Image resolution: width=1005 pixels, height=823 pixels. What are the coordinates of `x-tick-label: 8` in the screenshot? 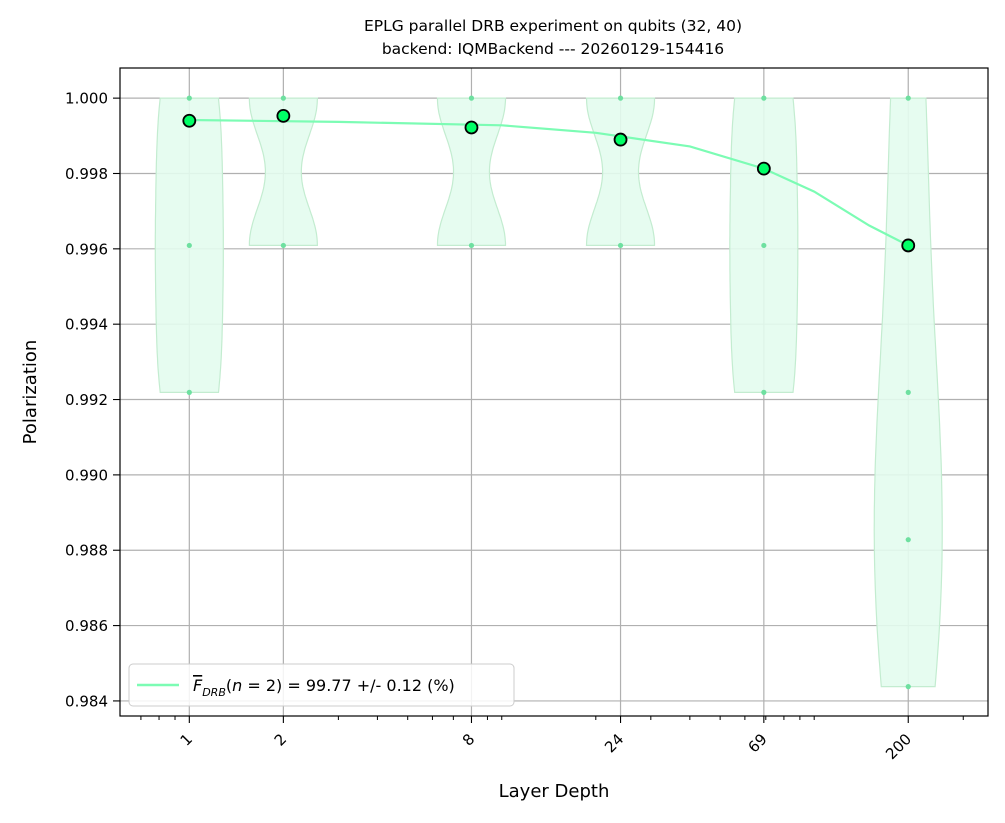 It's located at (468, 739).